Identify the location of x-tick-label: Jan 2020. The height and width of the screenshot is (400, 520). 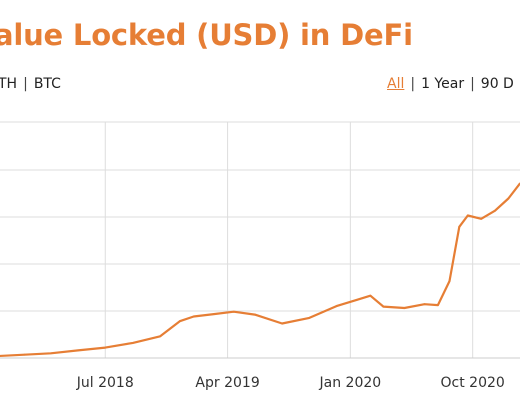
(350, 383).